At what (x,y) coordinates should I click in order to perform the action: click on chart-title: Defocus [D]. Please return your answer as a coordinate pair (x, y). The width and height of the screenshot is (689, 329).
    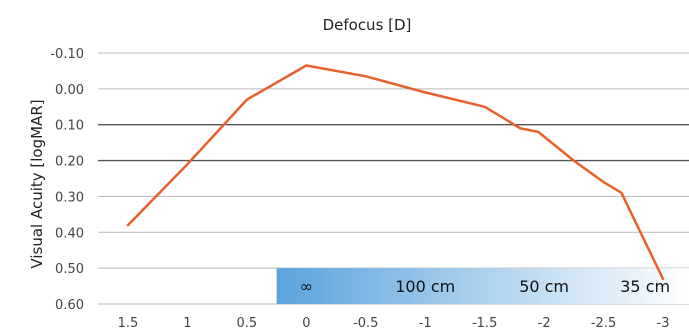
    Looking at the image, I should click on (367, 25).